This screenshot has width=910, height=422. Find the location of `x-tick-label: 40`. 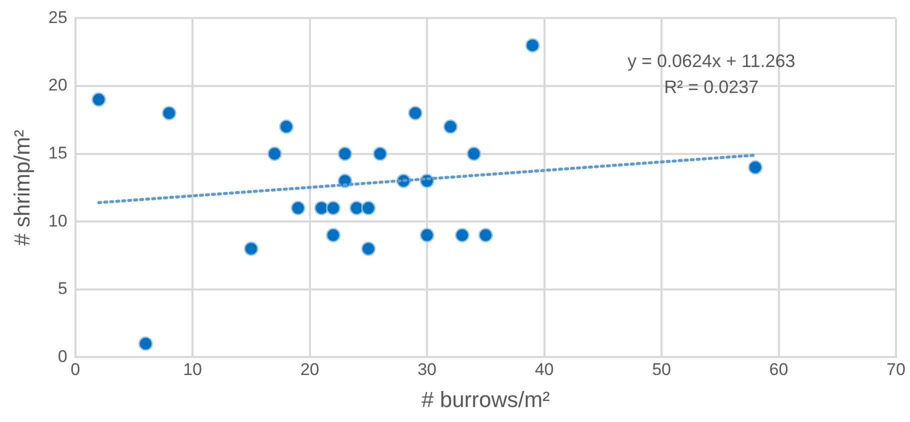

x-tick-label: 40 is located at coordinates (544, 370).